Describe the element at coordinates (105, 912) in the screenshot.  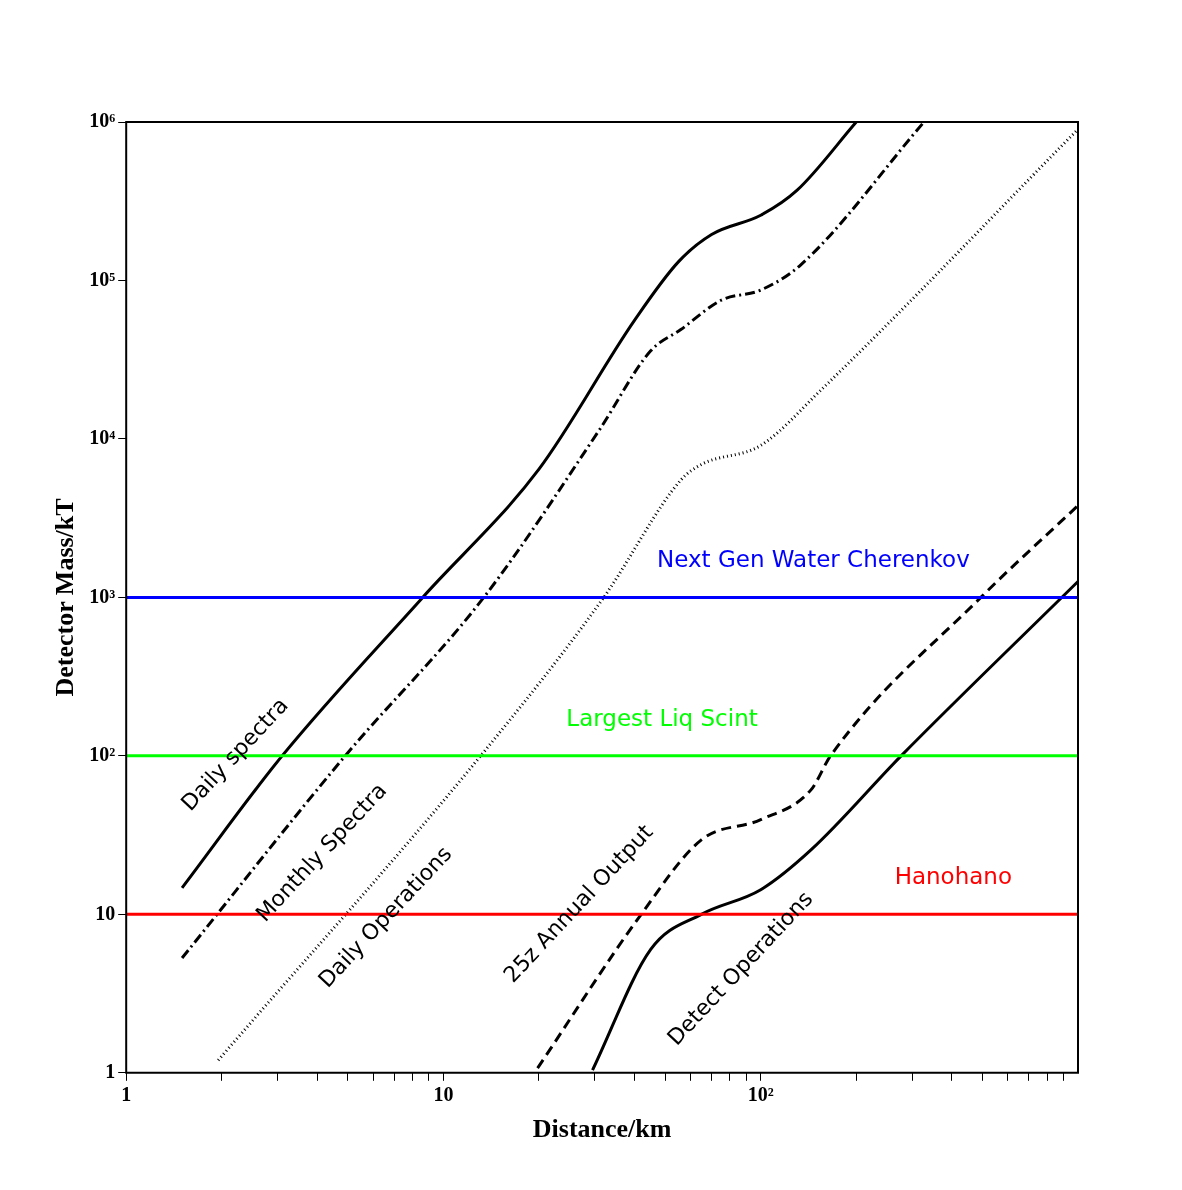
I see `y-tick-label: 10` at that location.